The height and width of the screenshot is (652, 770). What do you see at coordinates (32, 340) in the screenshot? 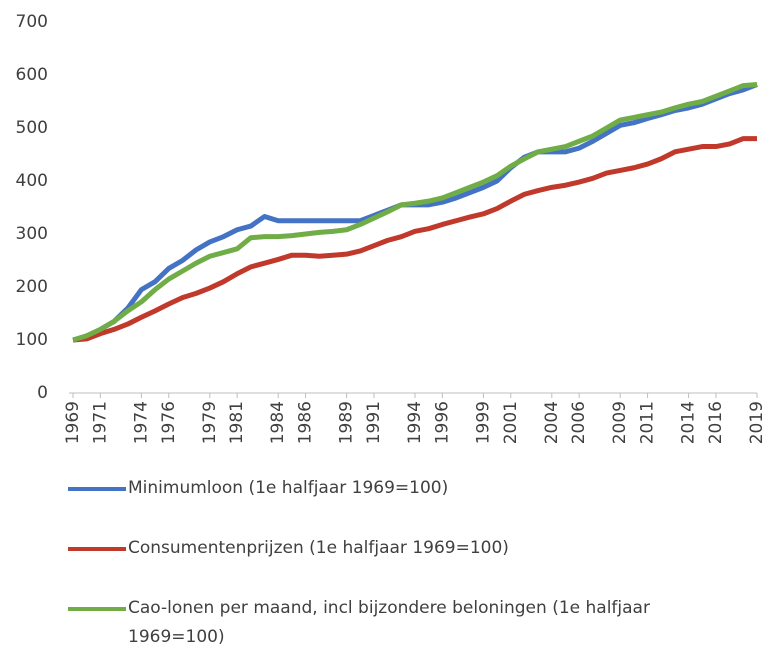
I see `y-tick-label: 100` at bounding box center [32, 340].